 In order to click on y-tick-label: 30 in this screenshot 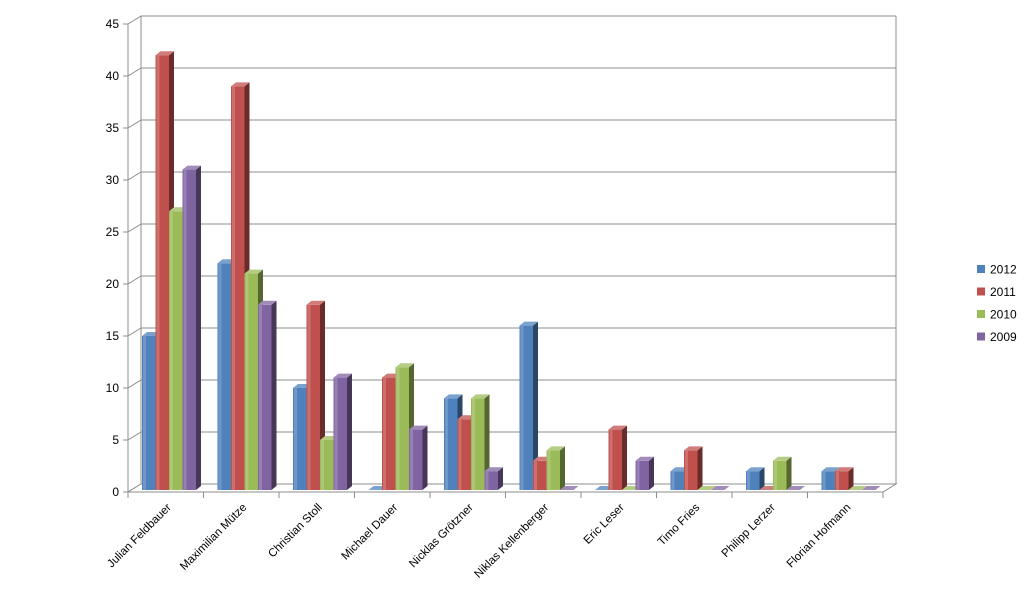, I will do `click(113, 180)`.